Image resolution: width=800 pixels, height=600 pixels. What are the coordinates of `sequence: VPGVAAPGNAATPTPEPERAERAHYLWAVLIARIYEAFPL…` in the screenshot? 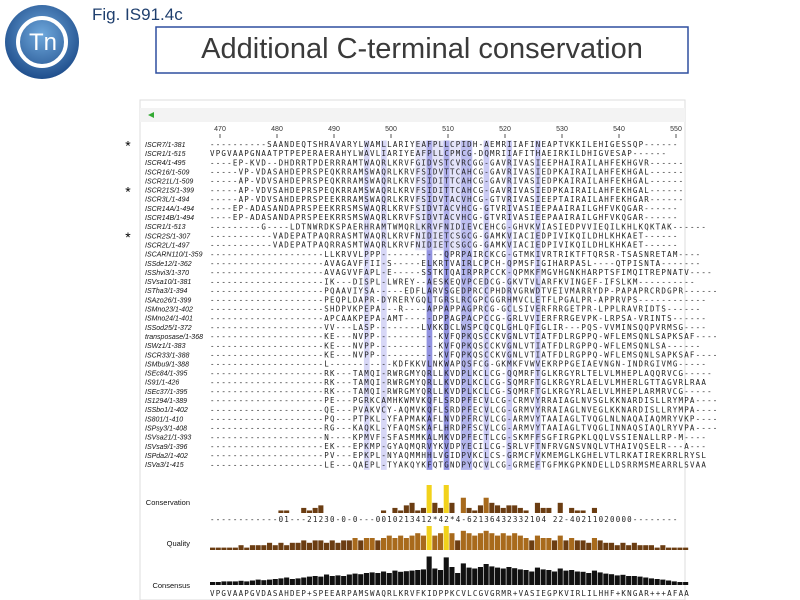 It's located at (438, 153).